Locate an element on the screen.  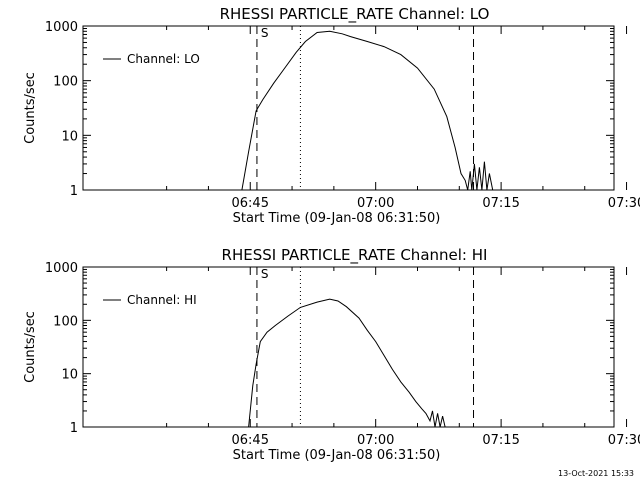
chart1-title: RHESSI PARTICLE_RATE Channel: LO is located at coordinates (355, 14).